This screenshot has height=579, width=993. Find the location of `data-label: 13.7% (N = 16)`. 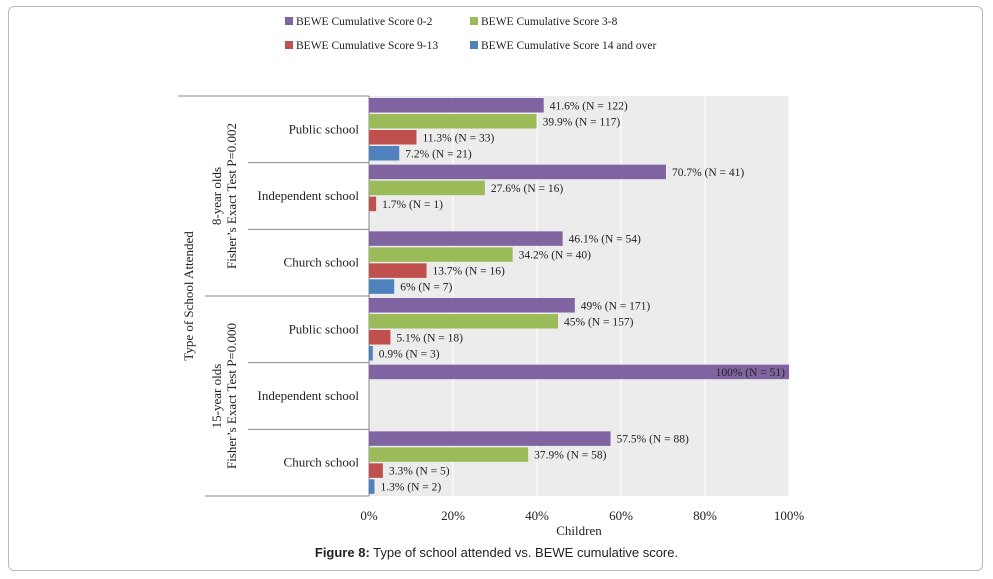

data-label: 13.7% (N = 16) is located at coordinates (469, 272).